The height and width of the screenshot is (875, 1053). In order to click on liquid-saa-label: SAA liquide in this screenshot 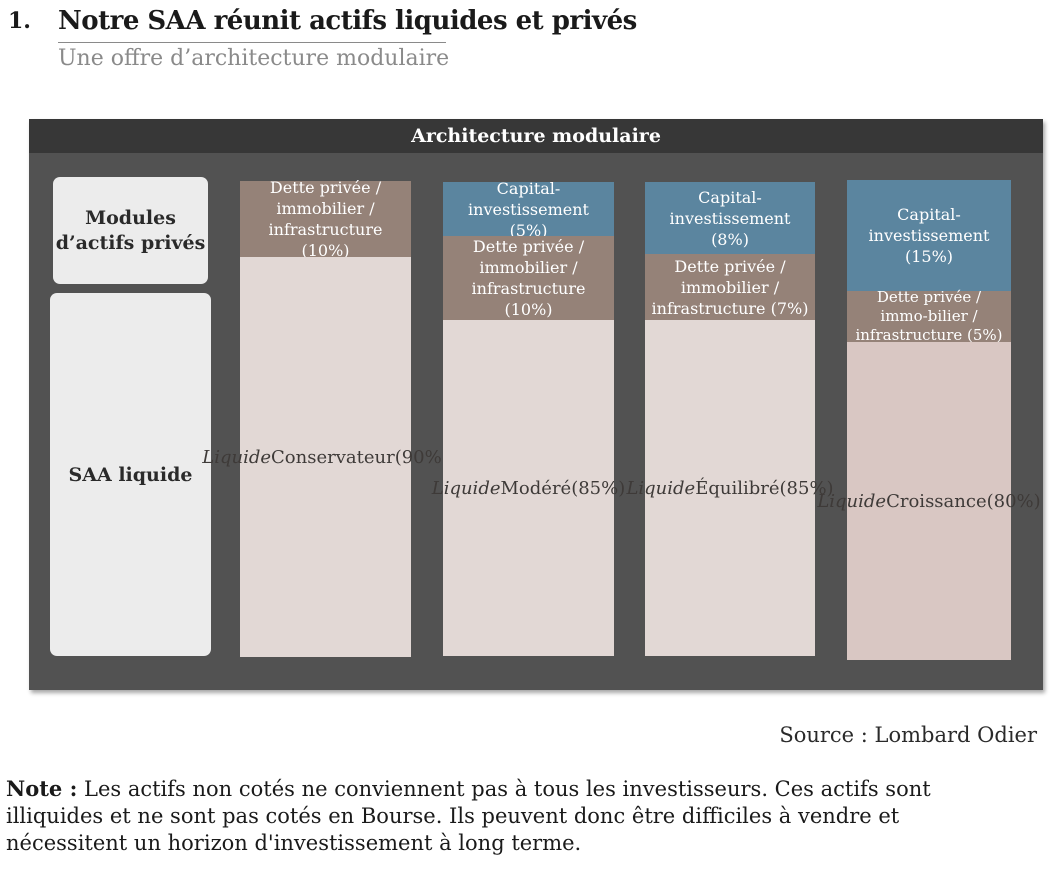, I will do `click(130, 474)`.